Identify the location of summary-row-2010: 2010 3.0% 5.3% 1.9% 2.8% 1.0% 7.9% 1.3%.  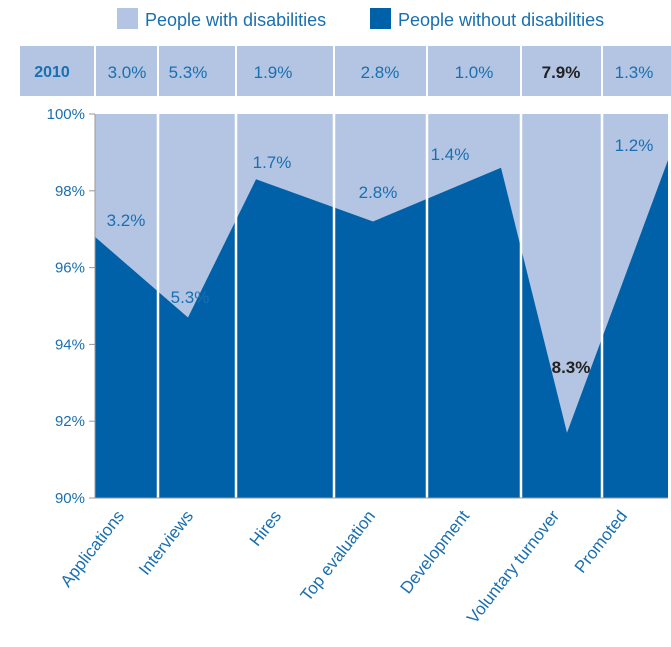
(345, 71).